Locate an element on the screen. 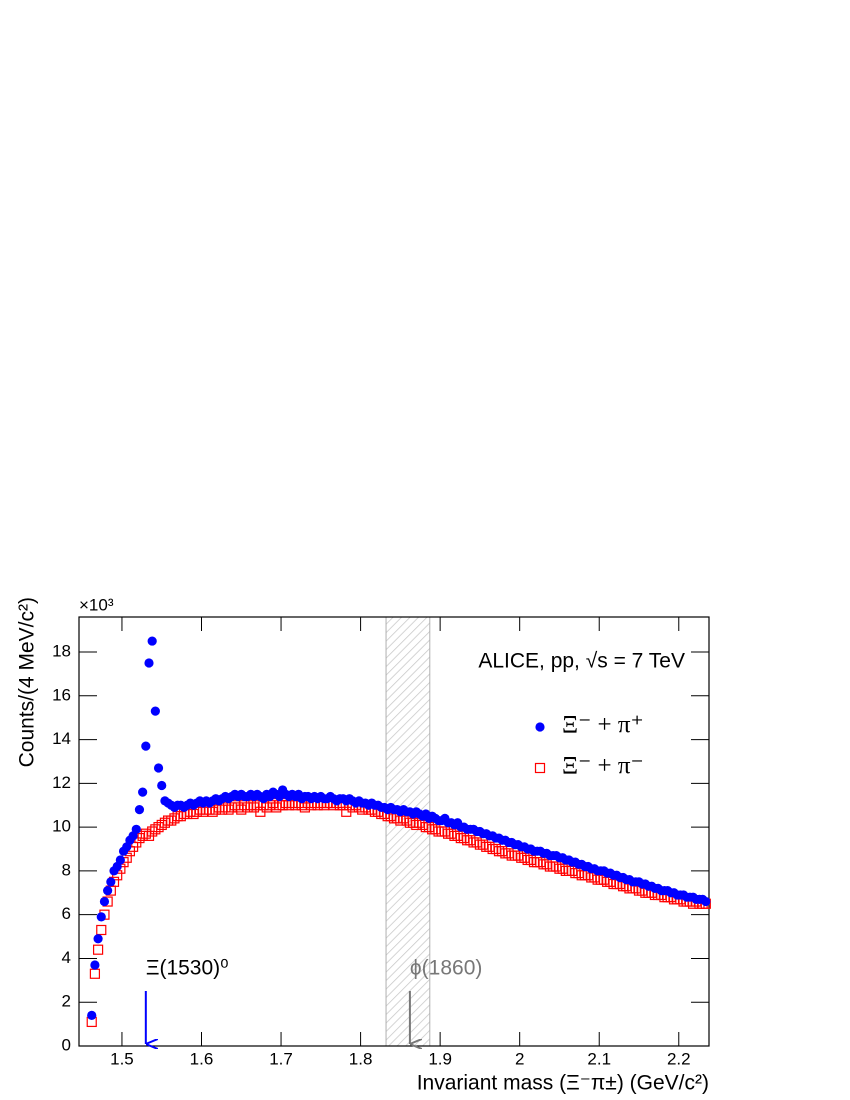 This screenshot has height=1100, width=850. annotation-label: ϕ(1860) is located at coordinates (446, 968).